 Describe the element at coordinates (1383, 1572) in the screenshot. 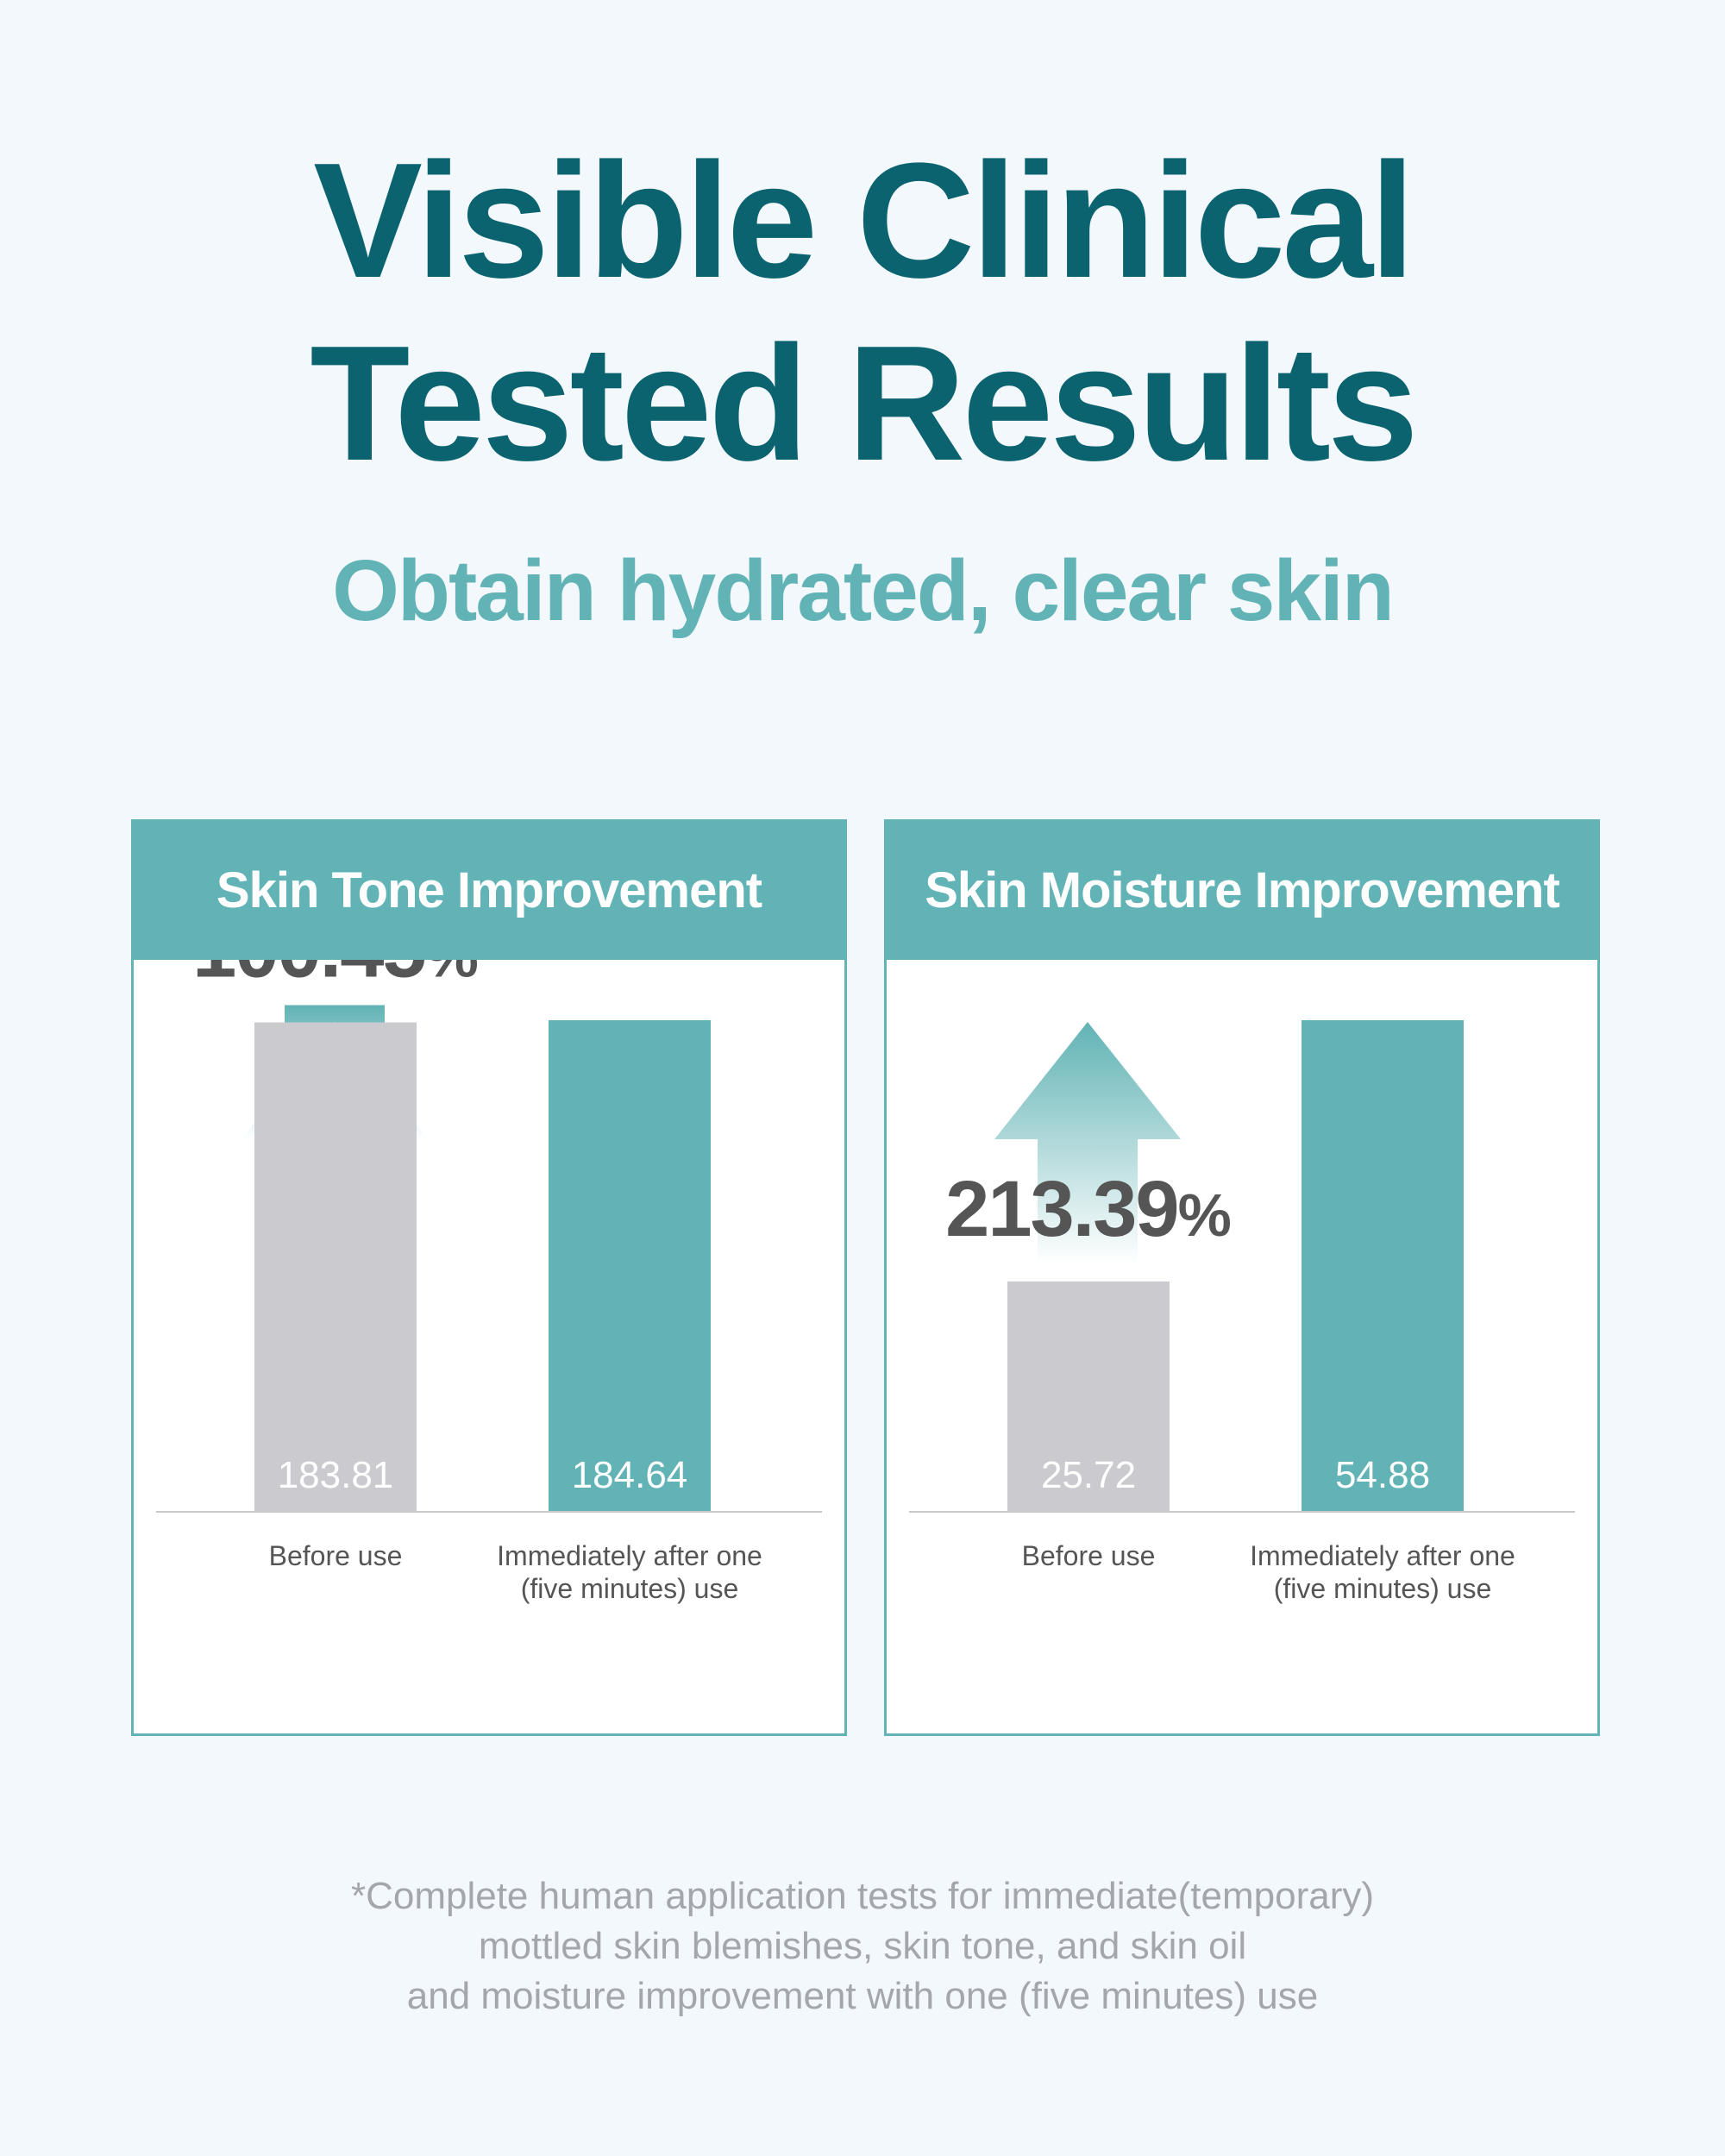

I see `skin-moisture-category-label-1: Immediately after one (five minutes) use` at that location.